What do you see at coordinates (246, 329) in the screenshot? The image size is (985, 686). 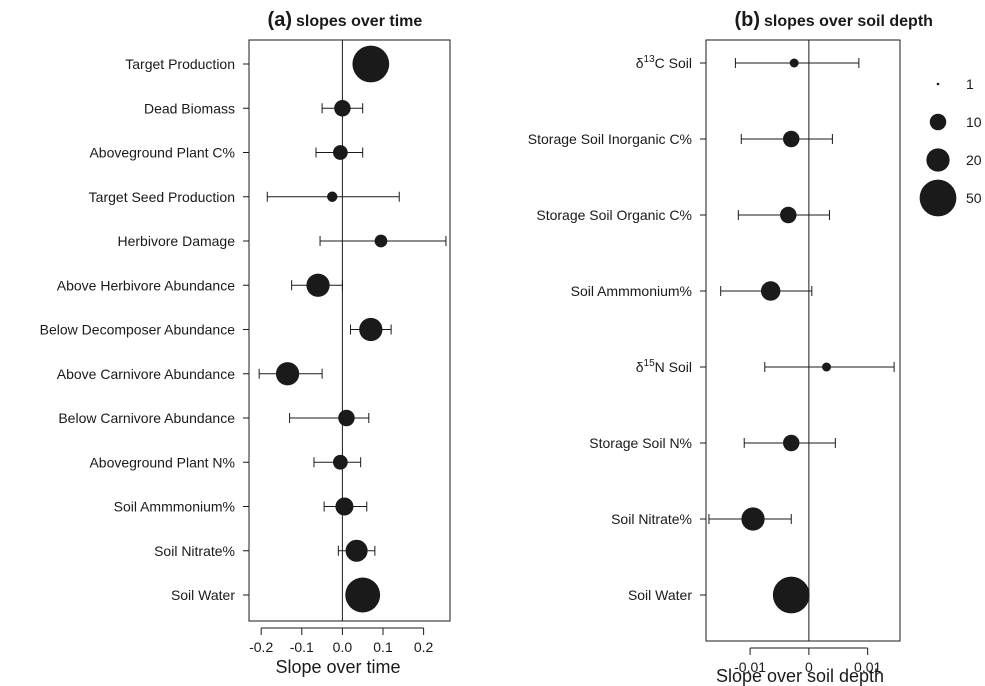 I see `panel-a-y-ticks` at bounding box center [246, 329].